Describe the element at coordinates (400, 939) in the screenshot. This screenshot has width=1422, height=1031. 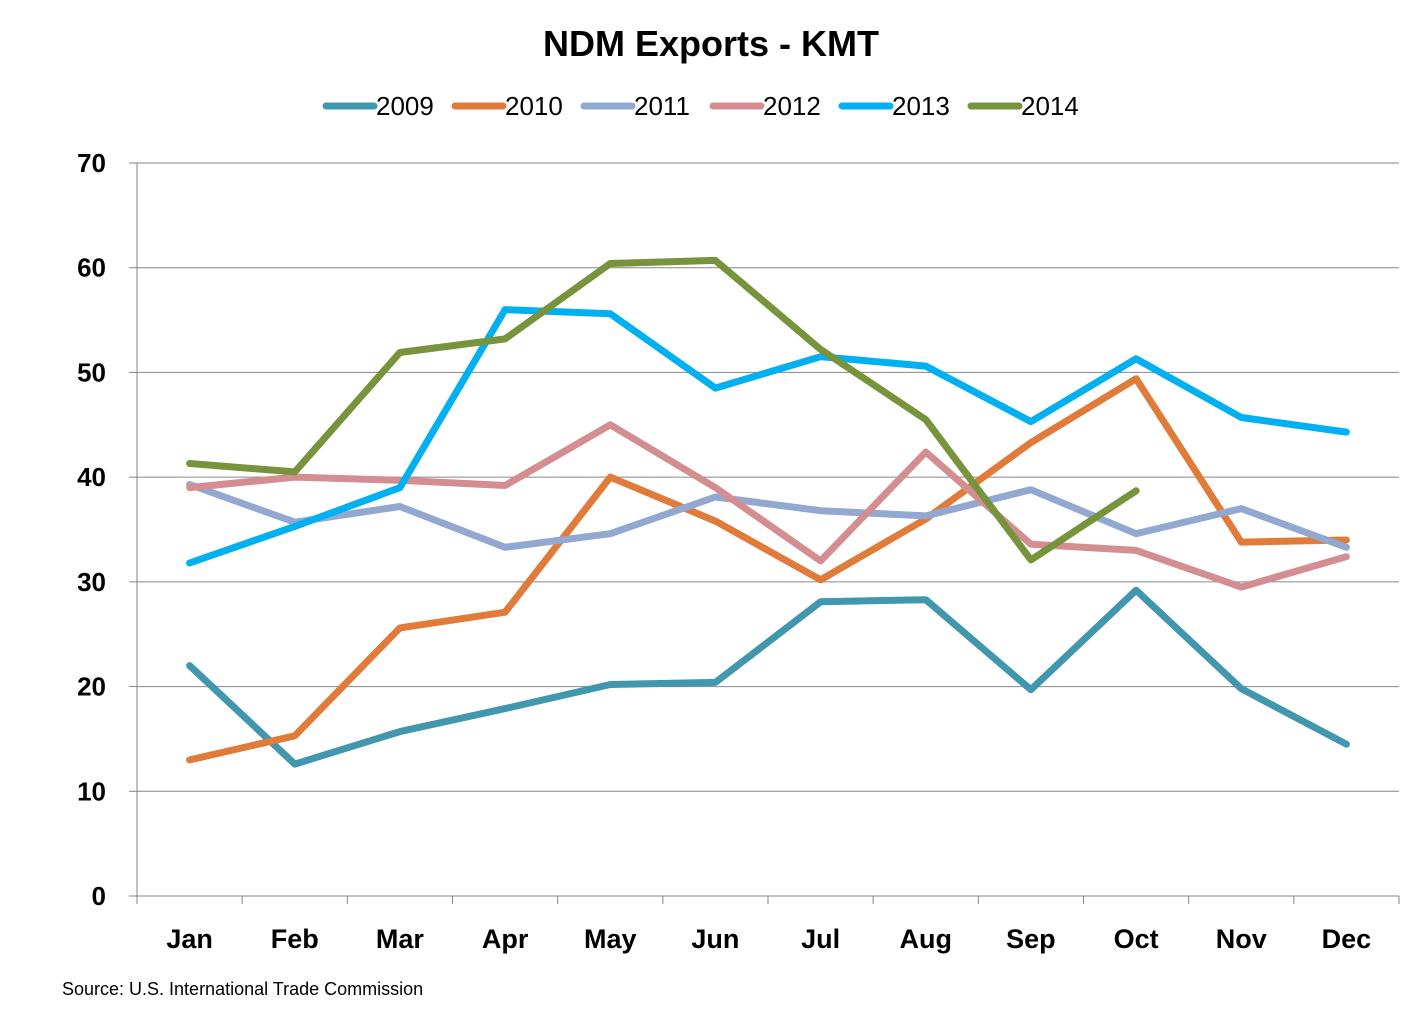
I see `x-tick-label-mar: Mar` at that location.